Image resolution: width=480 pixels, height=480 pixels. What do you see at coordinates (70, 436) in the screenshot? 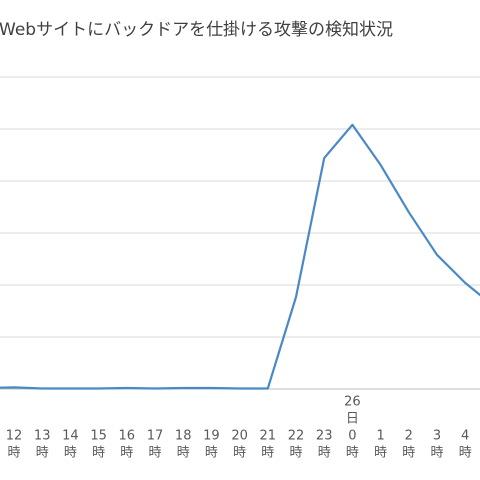
I see `x-tick-label: 14` at bounding box center [70, 436].